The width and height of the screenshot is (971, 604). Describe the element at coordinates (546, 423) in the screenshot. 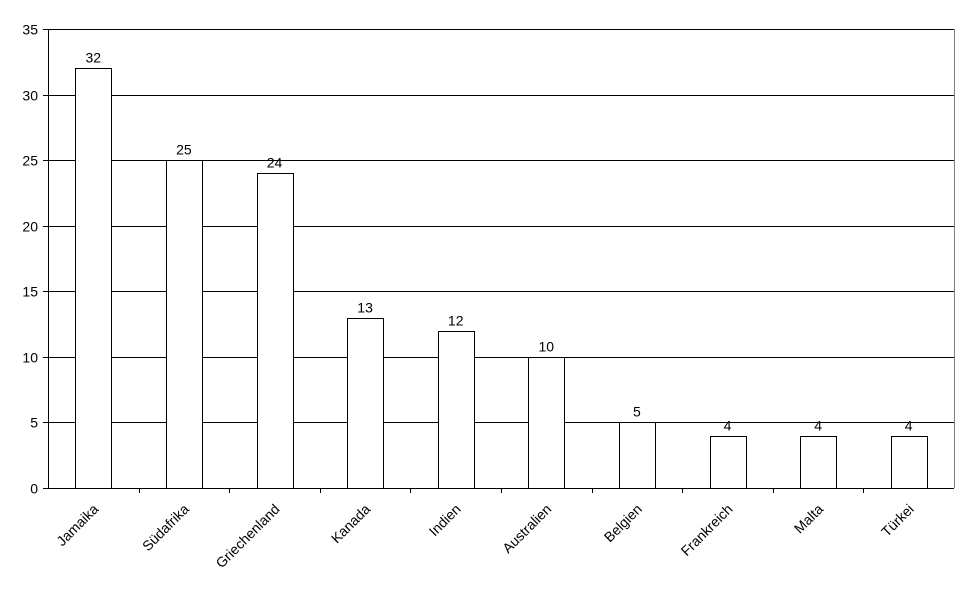

I see `bar-australien` at that location.